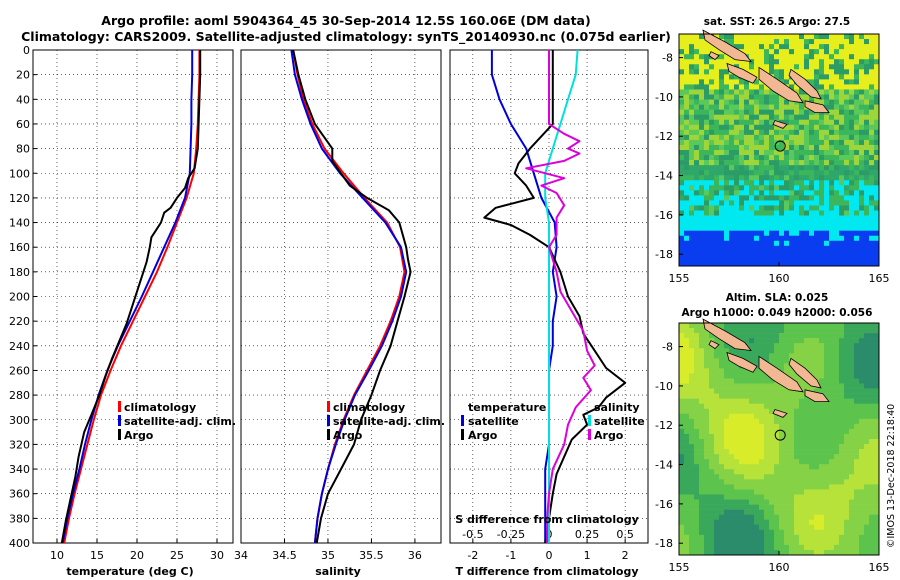  What do you see at coordinates (679, 278) in the screenshot?
I see `sst-map-xtick-label: 155` at bounding box center [679, 278].